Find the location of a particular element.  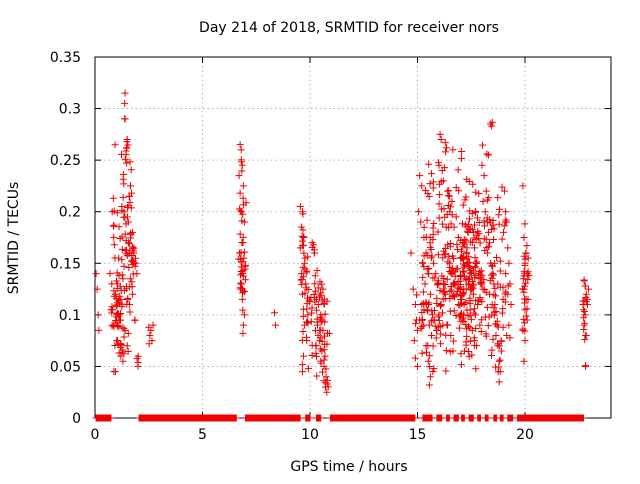

y-tick-label: 0.3 is located at coordinates (70, 110).